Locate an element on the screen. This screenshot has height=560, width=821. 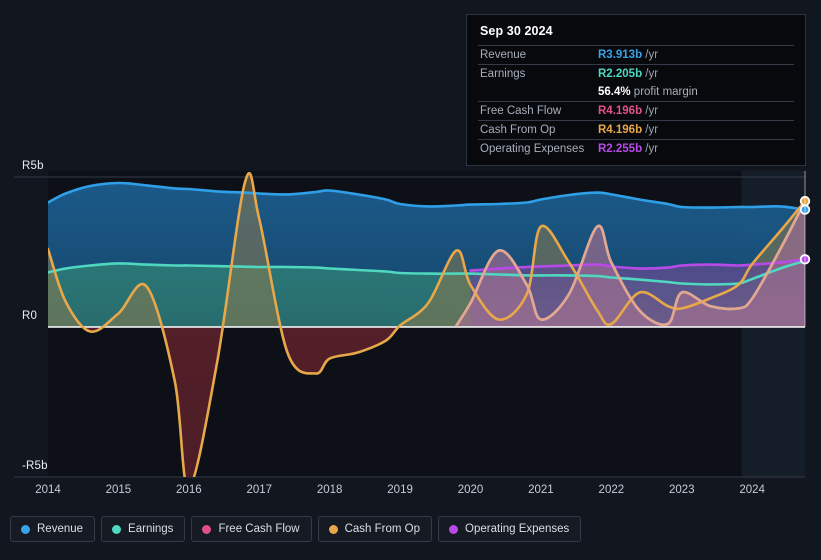
y-axis-label-1: R0 is located at coordinates (30, 316).